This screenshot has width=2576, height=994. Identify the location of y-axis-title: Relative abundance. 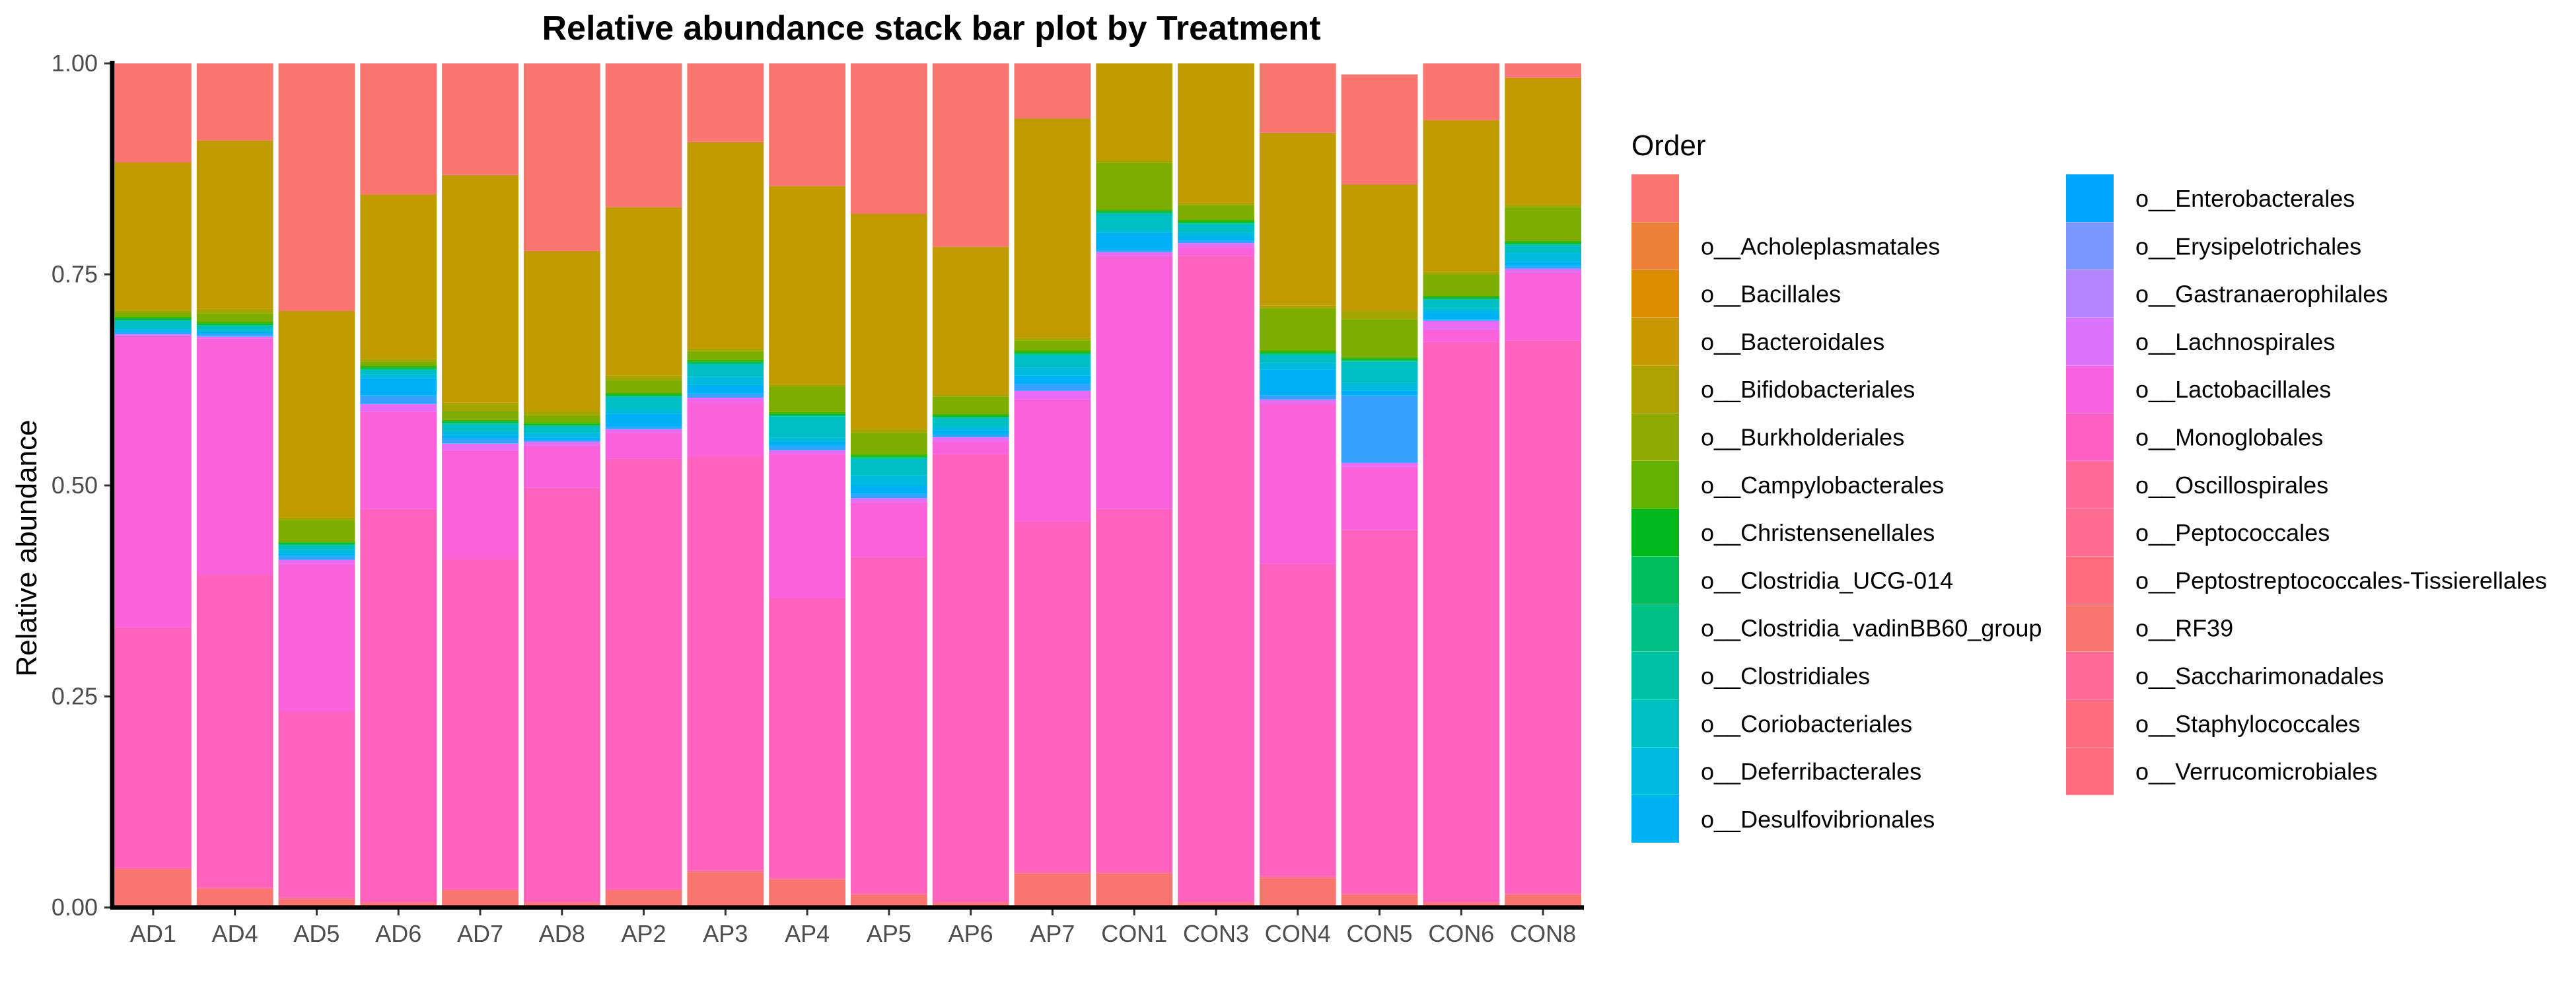
(27, 548).